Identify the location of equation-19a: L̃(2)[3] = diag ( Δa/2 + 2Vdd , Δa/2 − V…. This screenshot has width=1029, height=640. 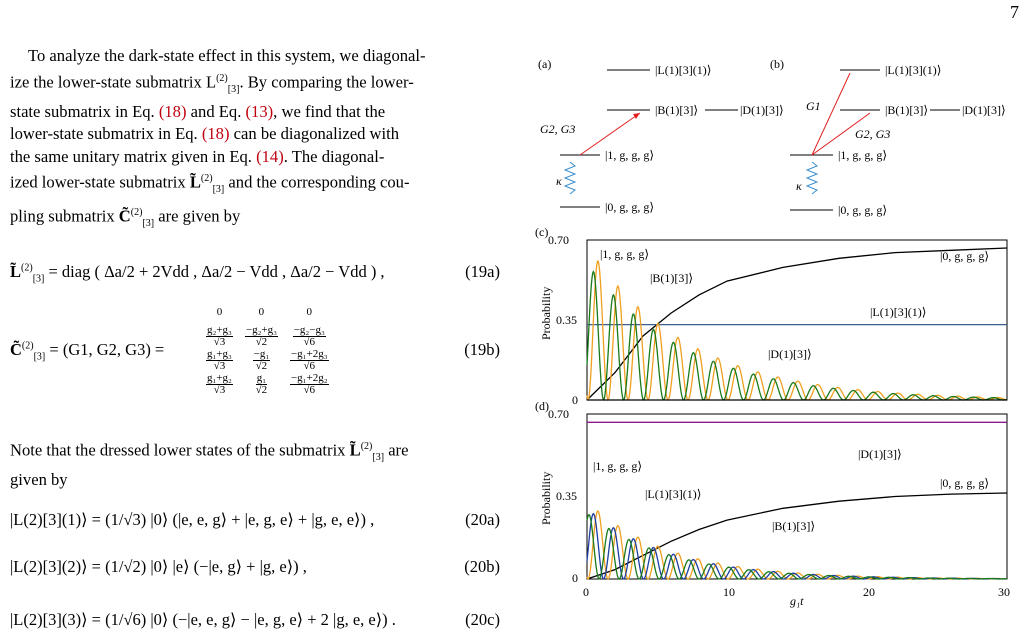
(255, 273).